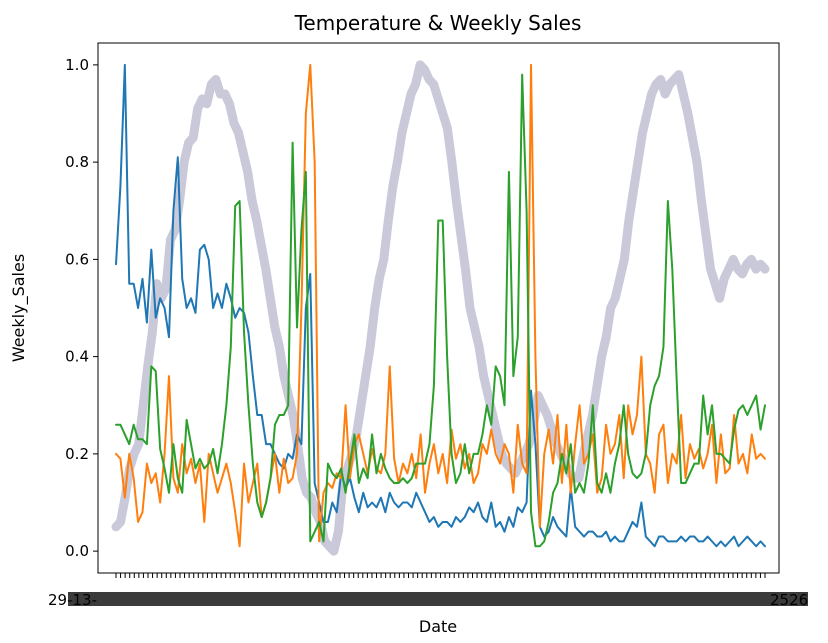  Describe the element at coordinates (438, 626) in the screenshot. I see `x-axis-label: Date` at that location.